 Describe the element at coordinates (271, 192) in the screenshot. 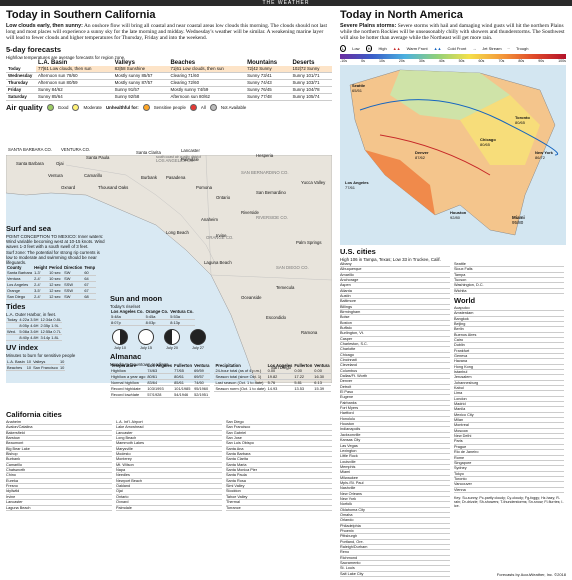

I see `map-label: San Bernardino` at that location.